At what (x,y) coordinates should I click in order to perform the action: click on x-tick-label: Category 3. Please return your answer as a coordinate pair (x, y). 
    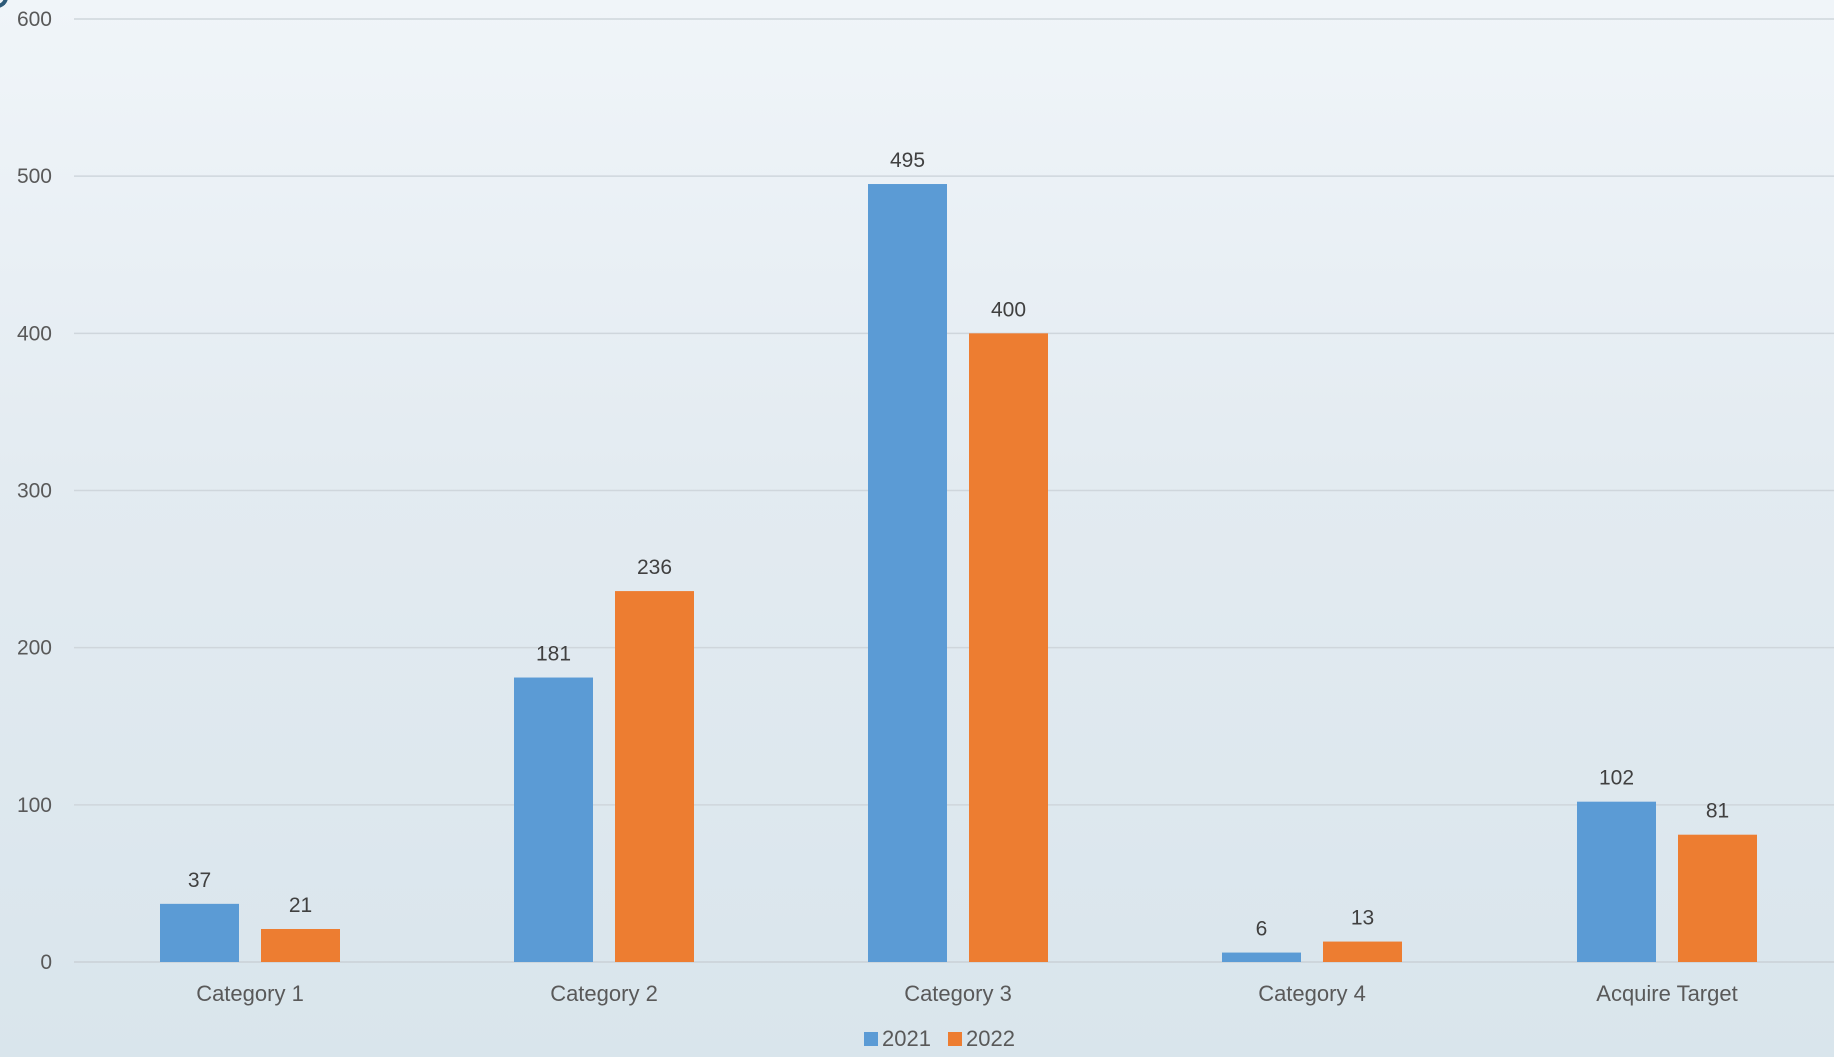
    Looking at the image, I should click on (958, 993).